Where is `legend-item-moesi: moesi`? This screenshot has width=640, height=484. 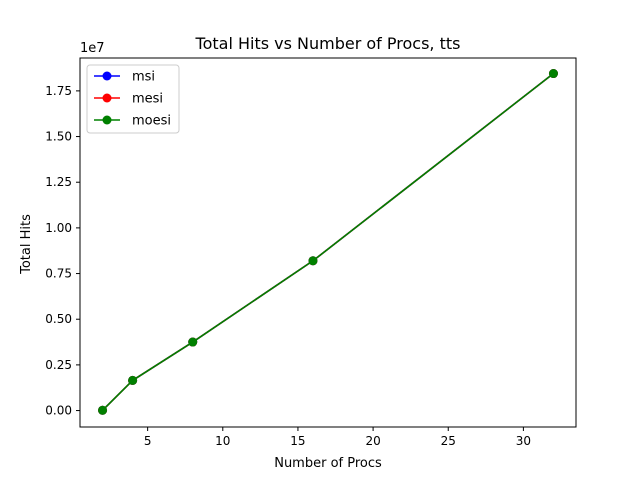 legend-item-moesi: moesi is located at coordinates (132, 121).